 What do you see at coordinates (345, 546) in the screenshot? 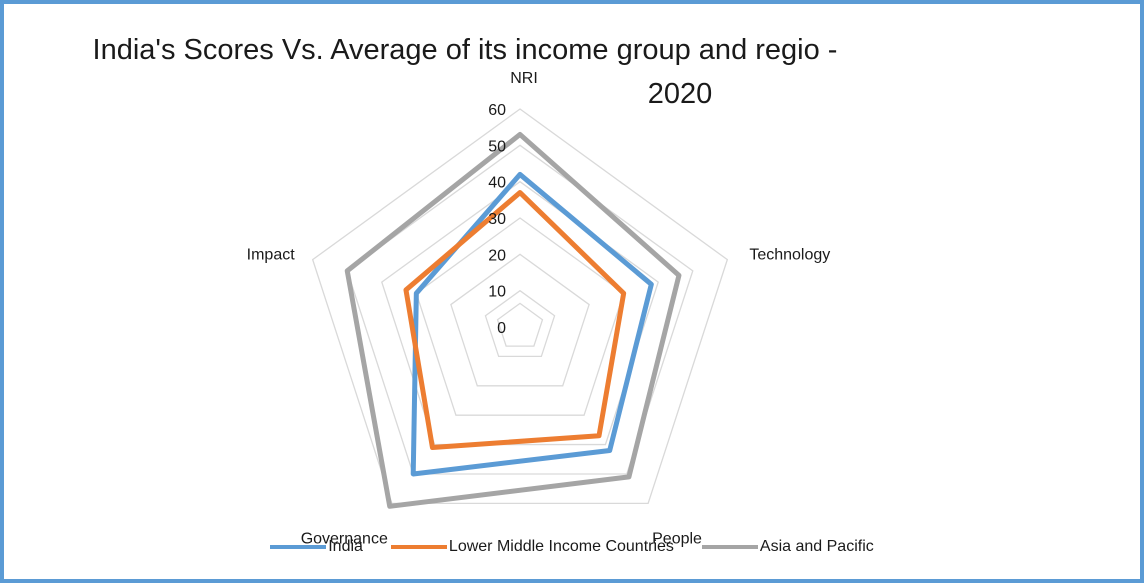
I see `legend-label-india: India` at bounding box center [345, 546].